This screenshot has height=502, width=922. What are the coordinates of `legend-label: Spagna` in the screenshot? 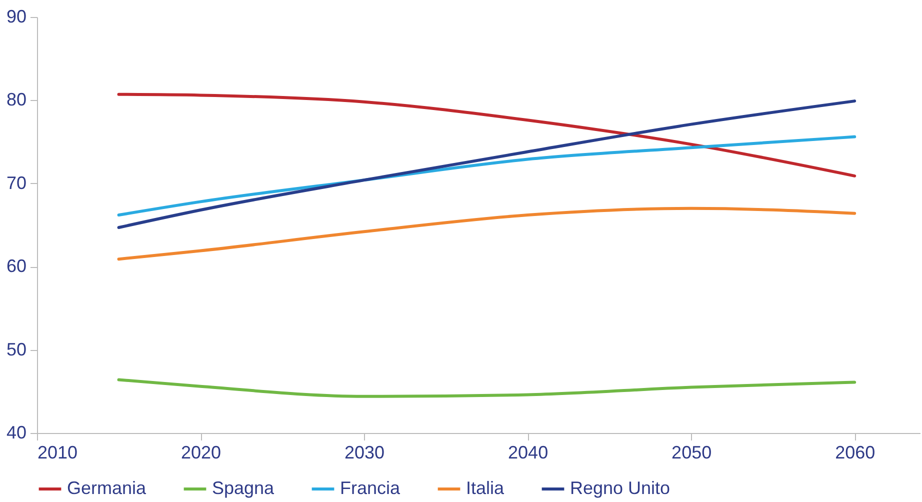 It's located at (244, 488).